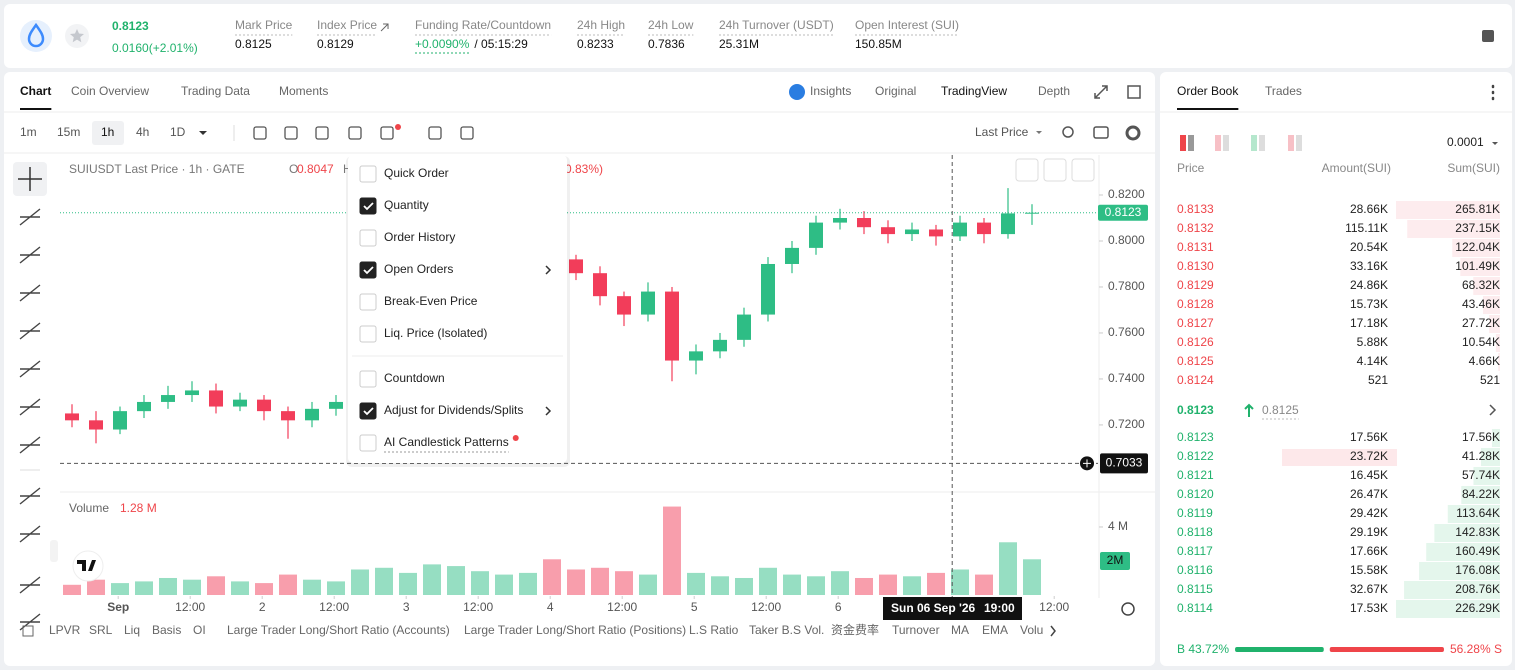 This screenshot has height=670, width=1515. What do you see at coordinates (960, 630) in the screenshot?
I see `indicator: MA` at bounding box center [960, 630].